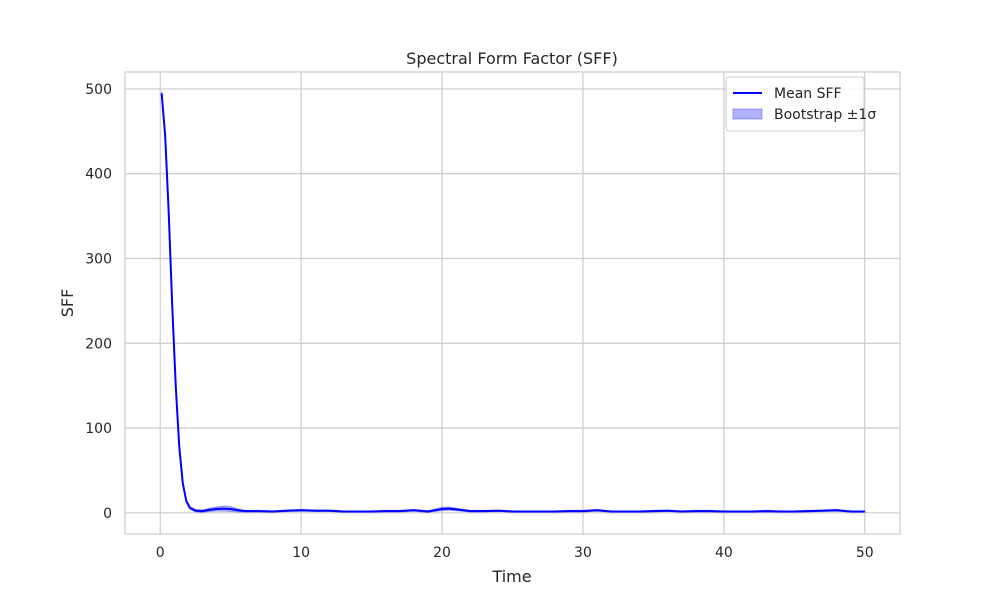 The height and width of the screenshot is (600, 1000). I want to click on x-tick-label: 40, so click(724, 553).